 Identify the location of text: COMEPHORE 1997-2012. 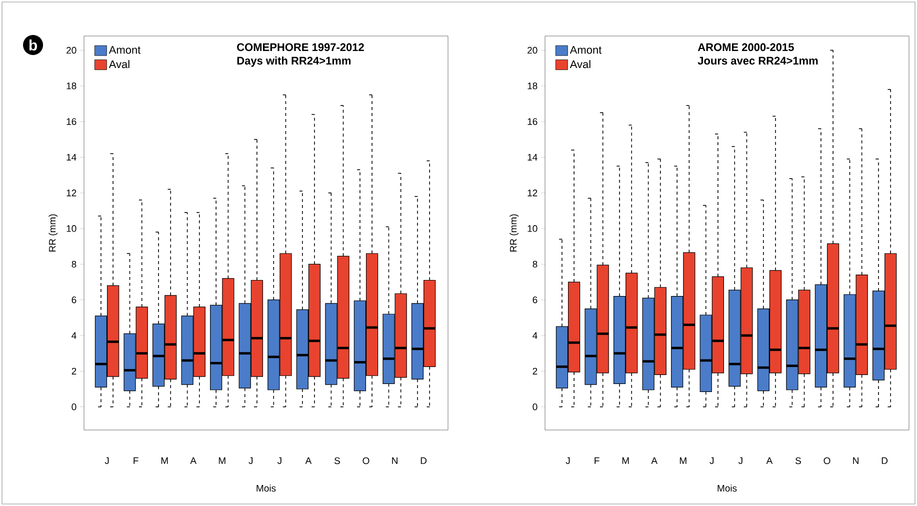
(300, 47).